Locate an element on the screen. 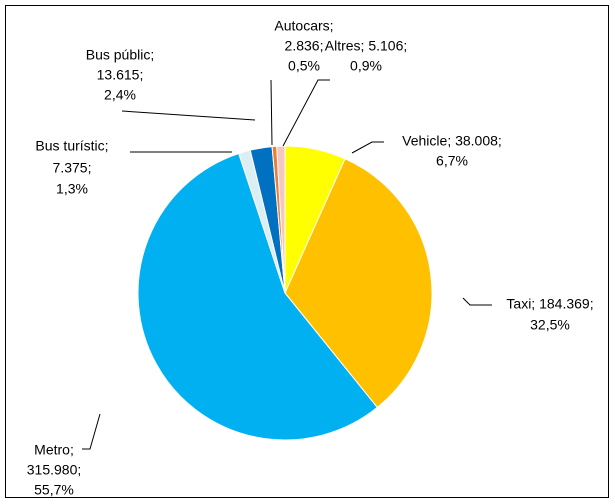  data-label: Bus públic; is located at coordinates (120, 55).